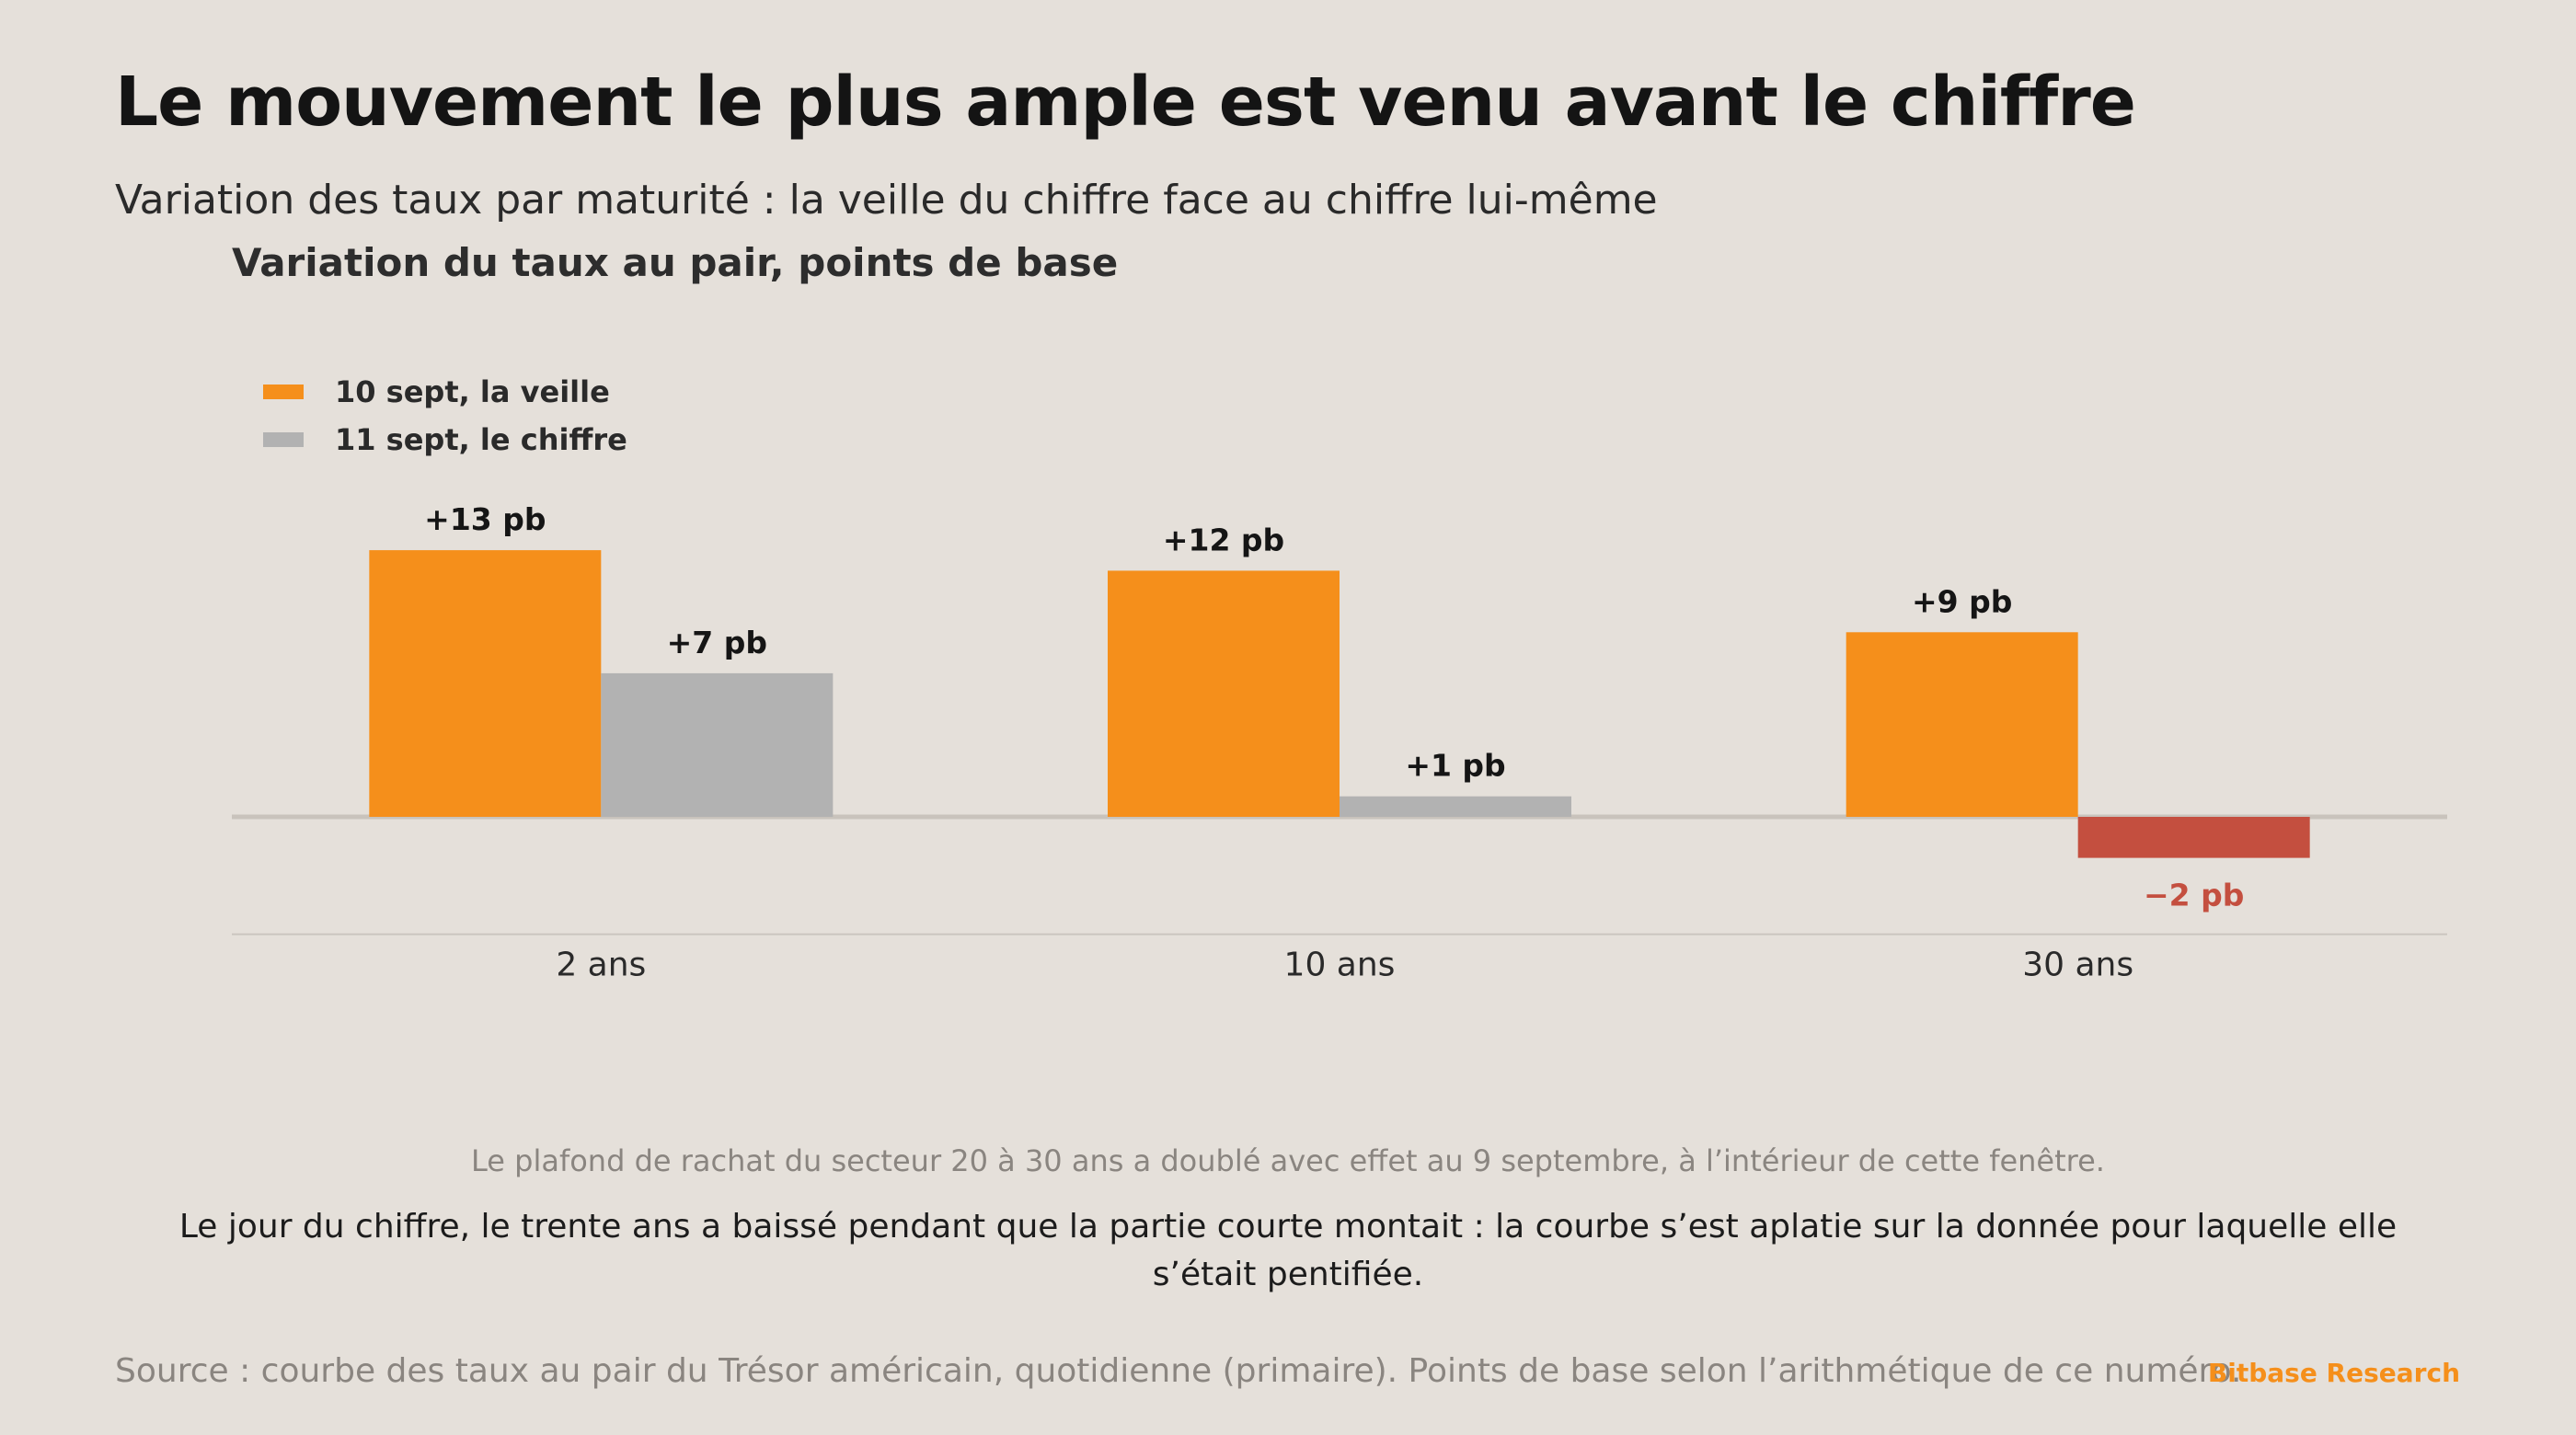 This screenshot has width=2576, height=1435. Describe the element at coordinates (1223, 539) in the screenshot. I see `data-label-veille-2: +12 pb` at that location.